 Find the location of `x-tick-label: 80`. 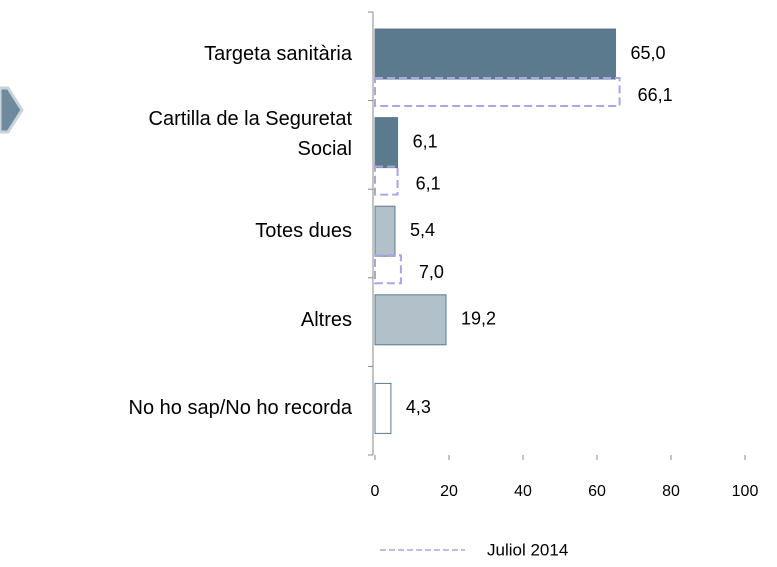

x-tick-label: 80 is located at coordinates (671, 491).